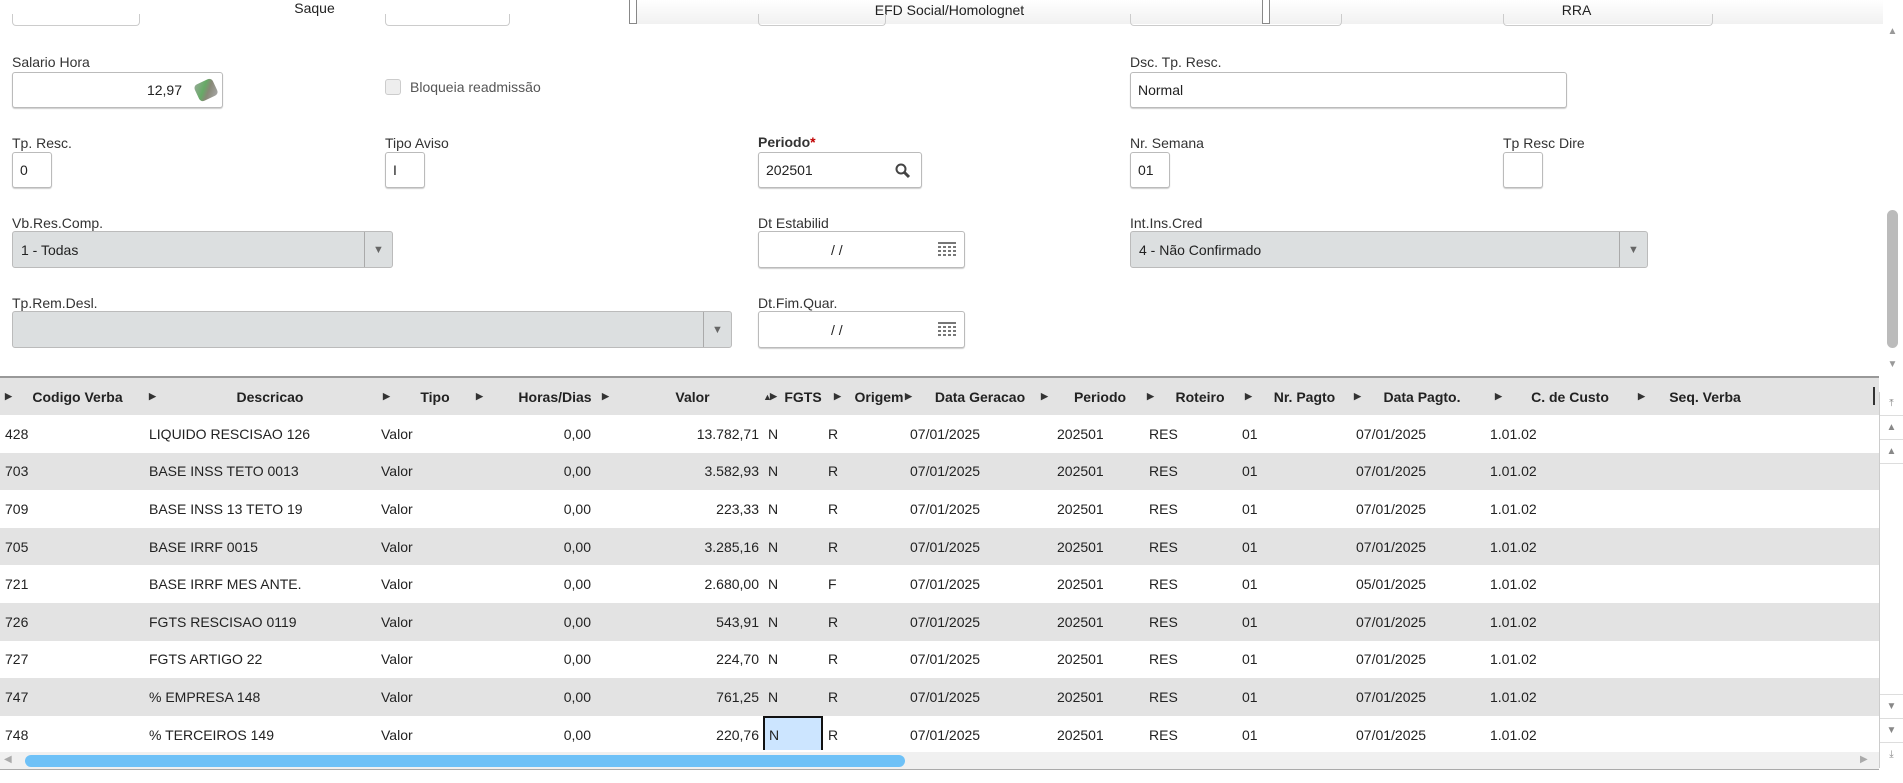 Image resolution: width=1903 pixels, height=783 pixels. Describe the element at coordinates (717, 329) in the screenshot. I see `chevron-down-icon: ▼` at that location.